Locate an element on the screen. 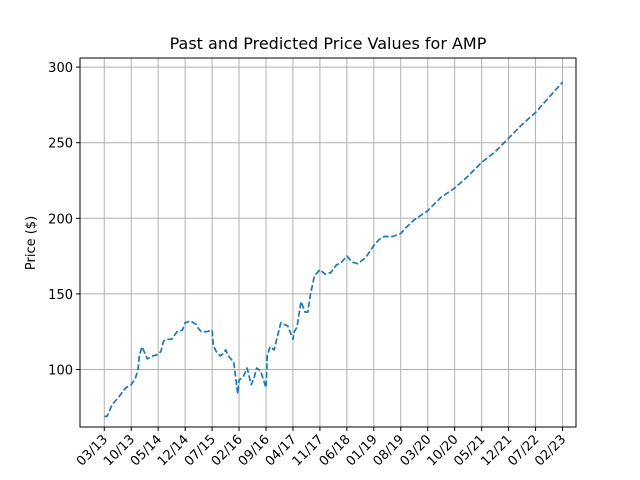 The width and height of the screenshot is (640, 480). y-tick-label: 250 is located at coordinates (60, 144).